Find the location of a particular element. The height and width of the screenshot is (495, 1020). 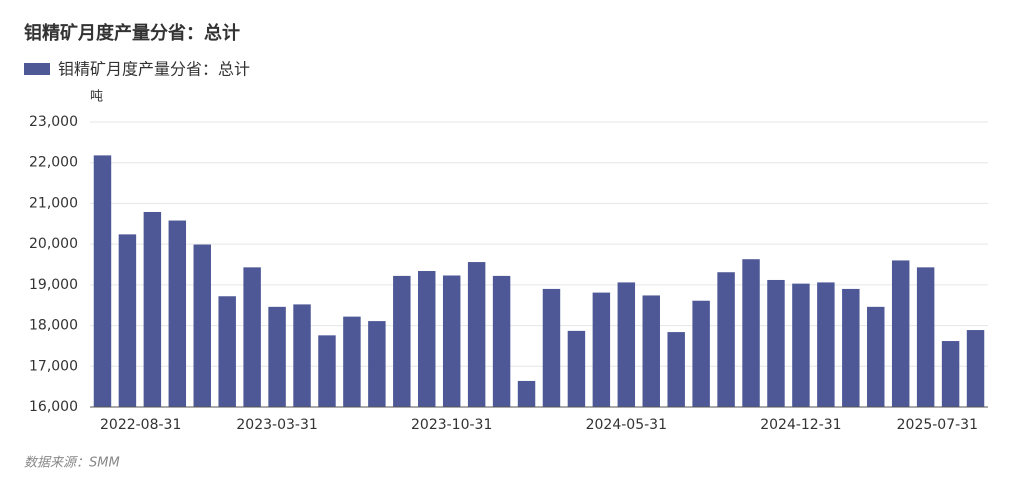

x-tick-label: 2024-05-31 is located at coordinates (626, 425).